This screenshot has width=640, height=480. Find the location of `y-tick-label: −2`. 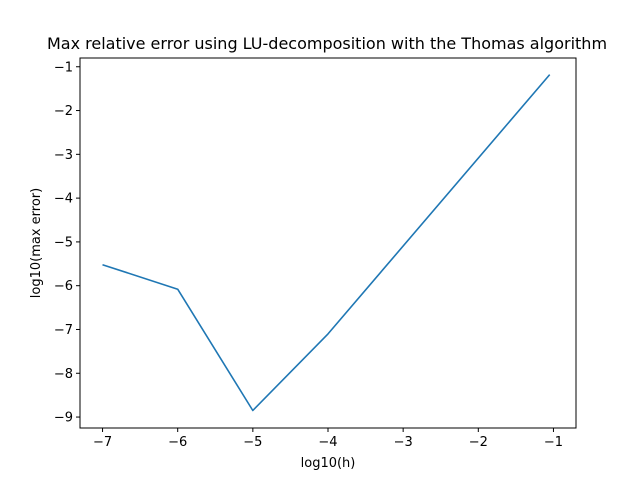

y-tick-label: −2 is located at coordinates (63, 111).